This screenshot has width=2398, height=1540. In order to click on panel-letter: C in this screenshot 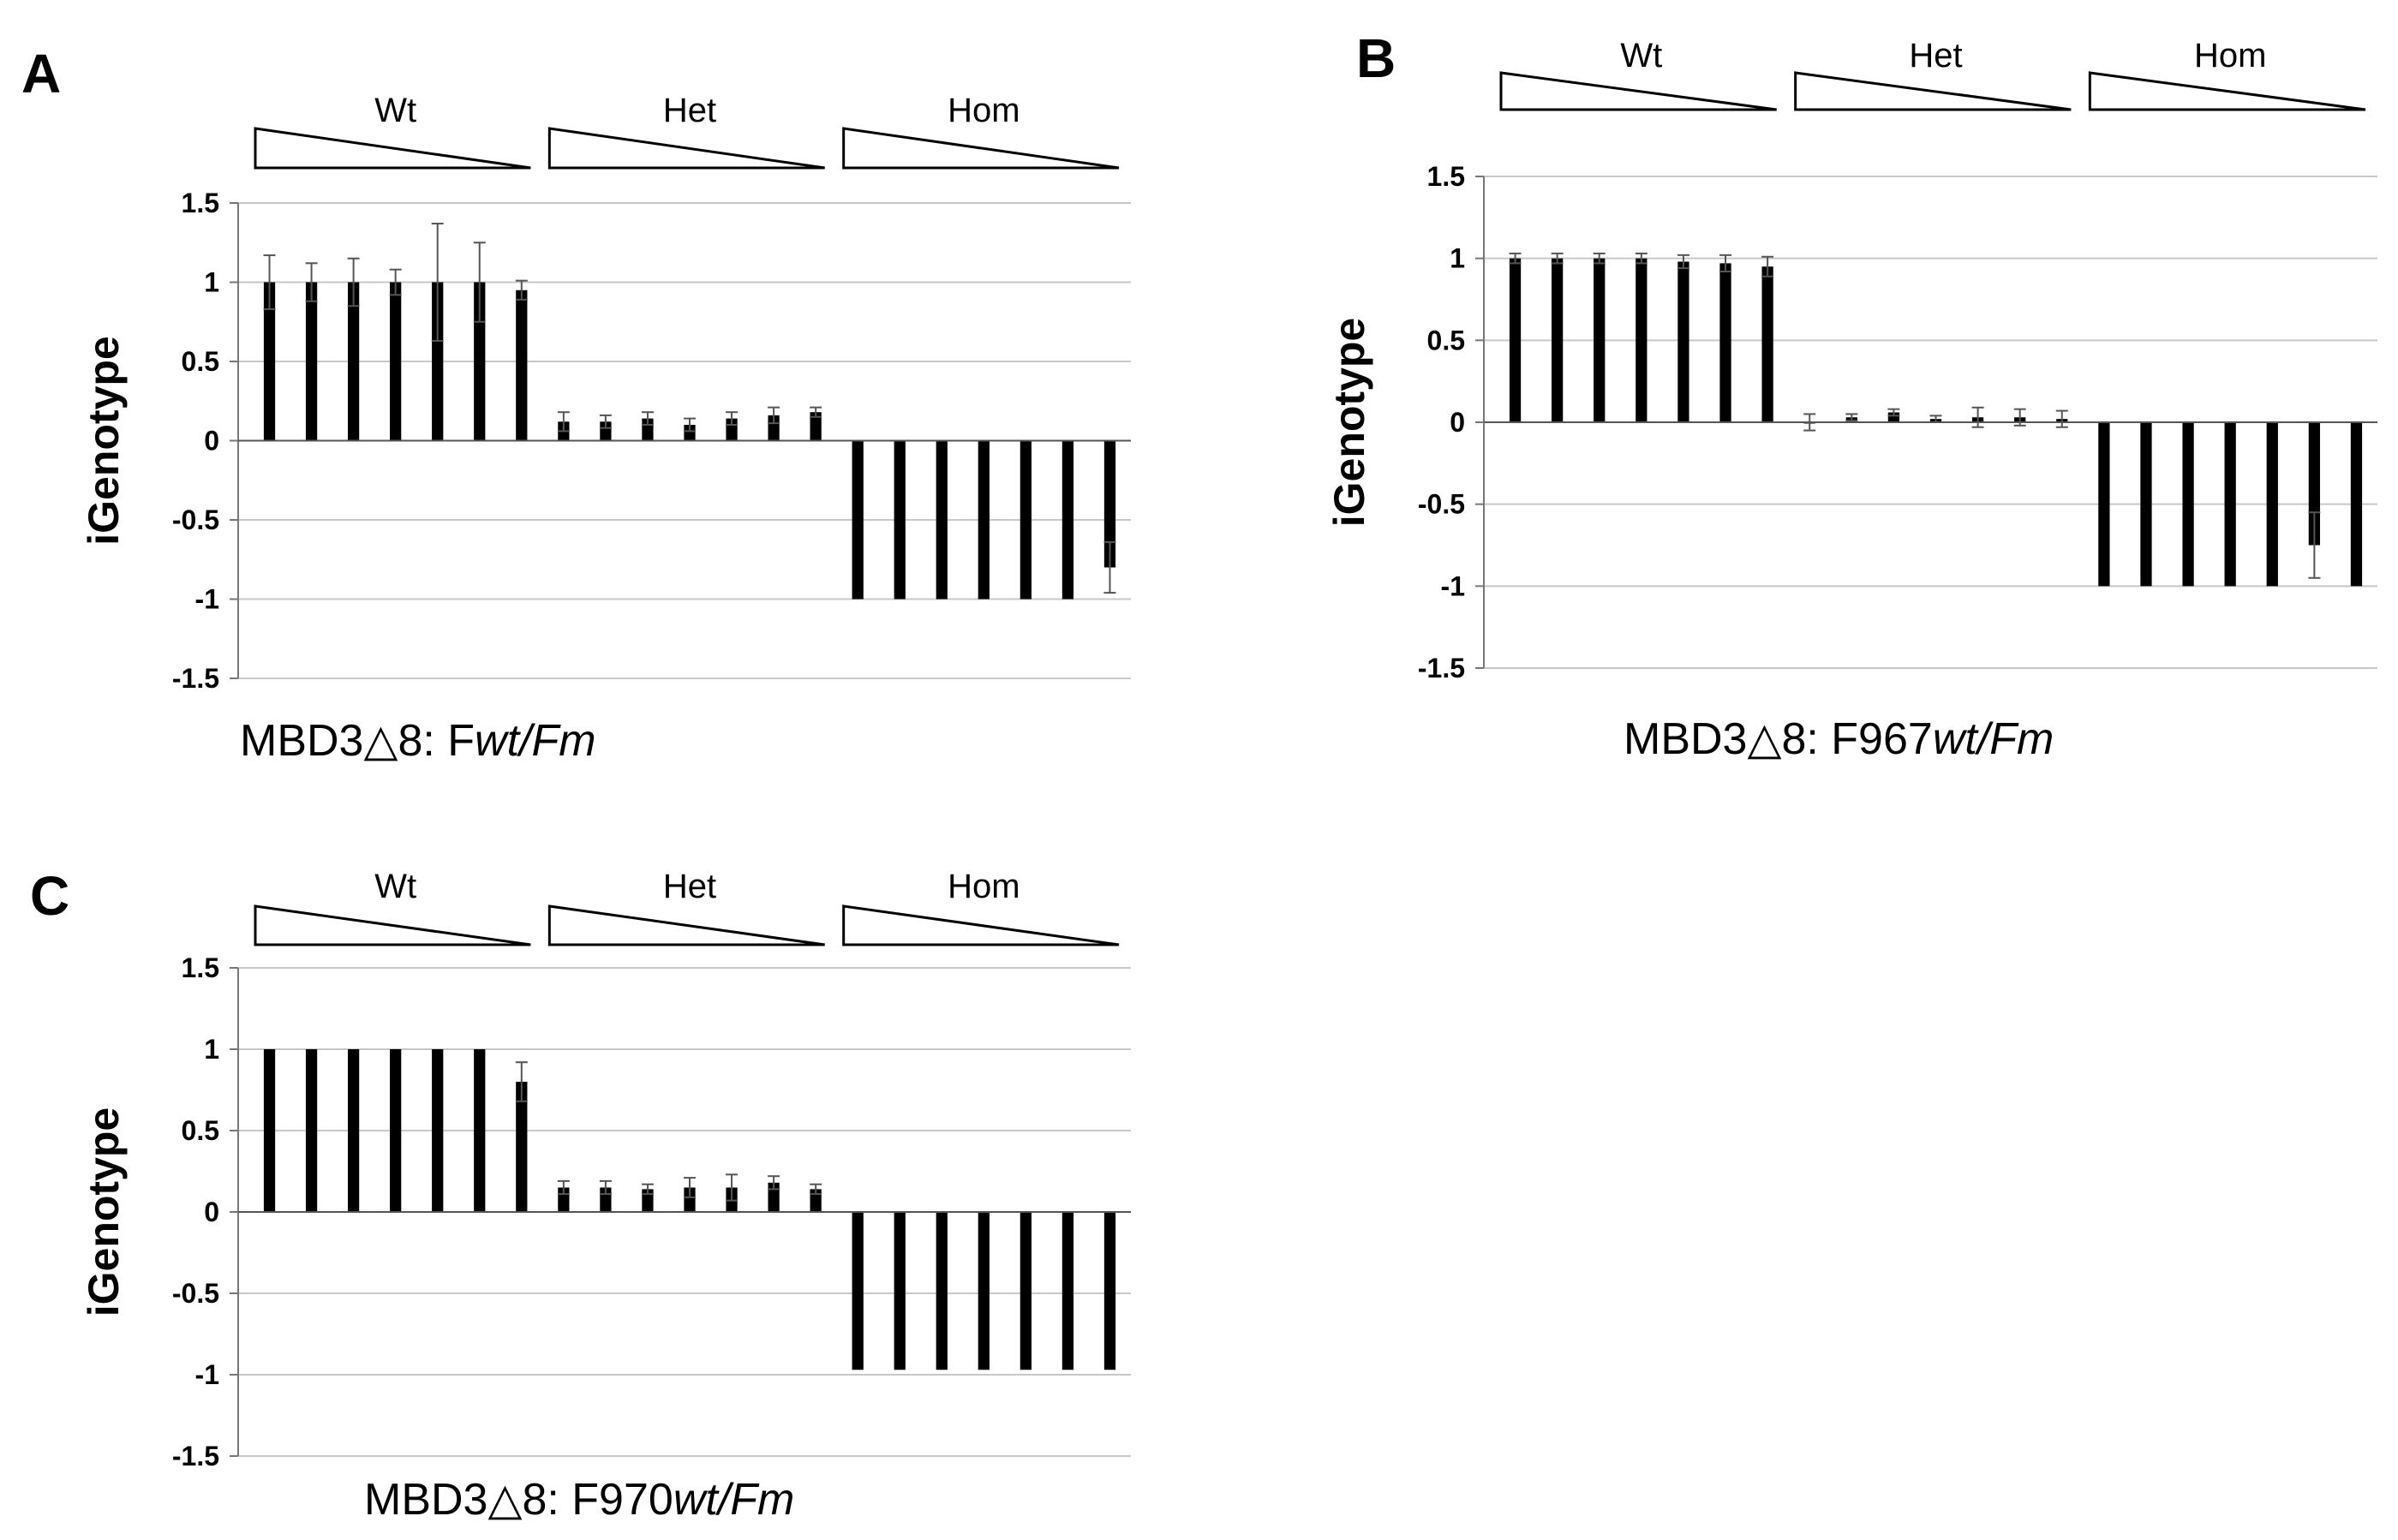, I will do `click(50, 896)`.